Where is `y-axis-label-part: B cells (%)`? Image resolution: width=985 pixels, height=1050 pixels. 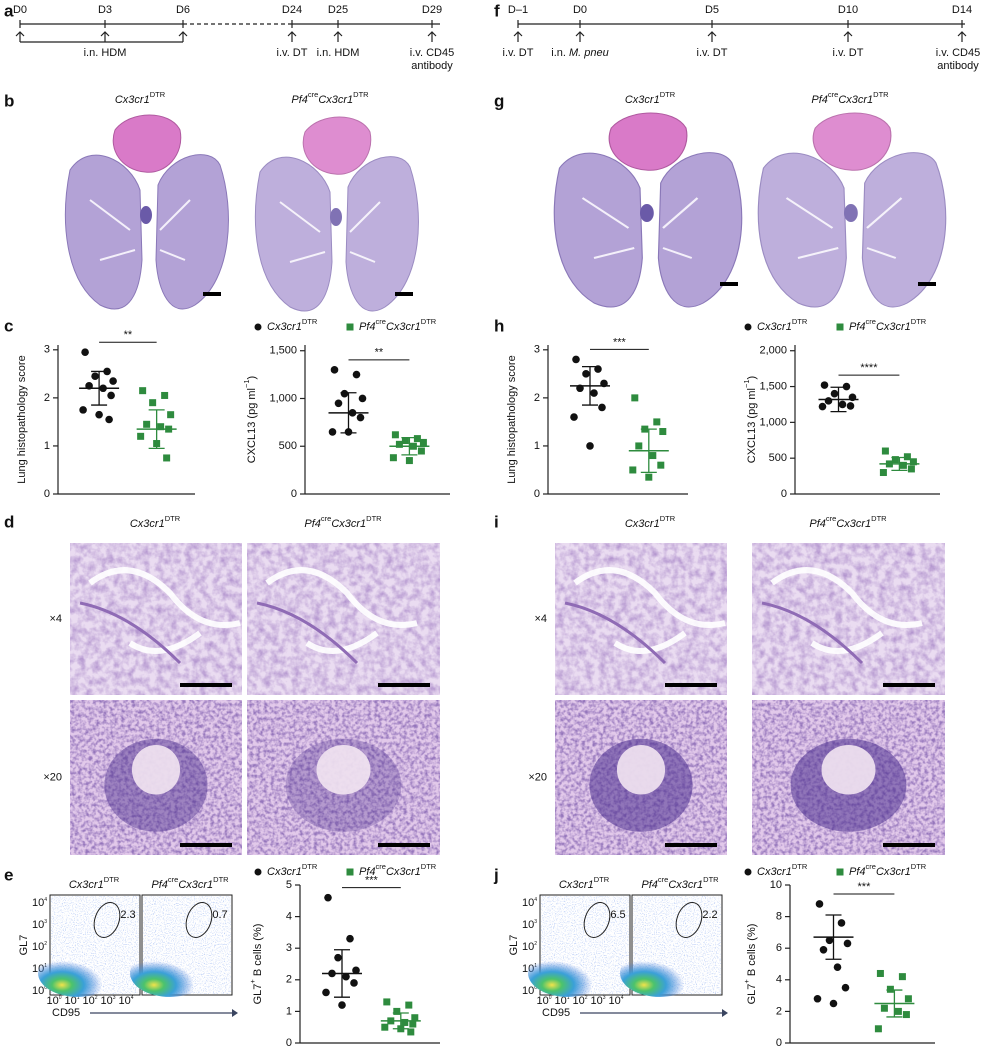 y-axis-label-part: B cells (%) is located at coordinates (752, 952).